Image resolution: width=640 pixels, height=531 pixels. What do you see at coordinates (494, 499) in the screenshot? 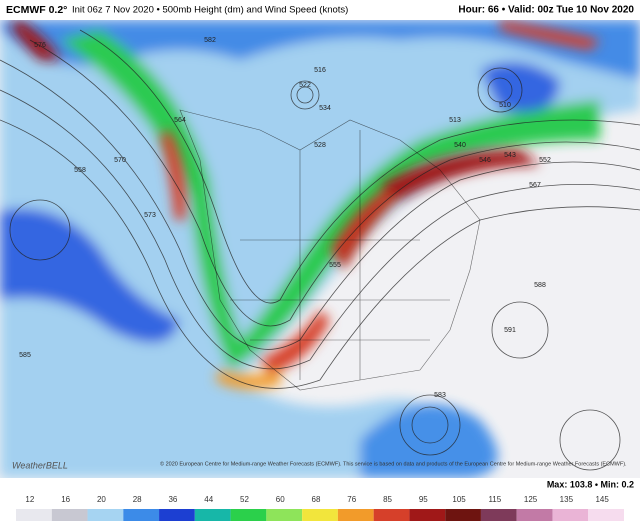
I see `colorbar-label: 115` at bounding box center [494, 499].